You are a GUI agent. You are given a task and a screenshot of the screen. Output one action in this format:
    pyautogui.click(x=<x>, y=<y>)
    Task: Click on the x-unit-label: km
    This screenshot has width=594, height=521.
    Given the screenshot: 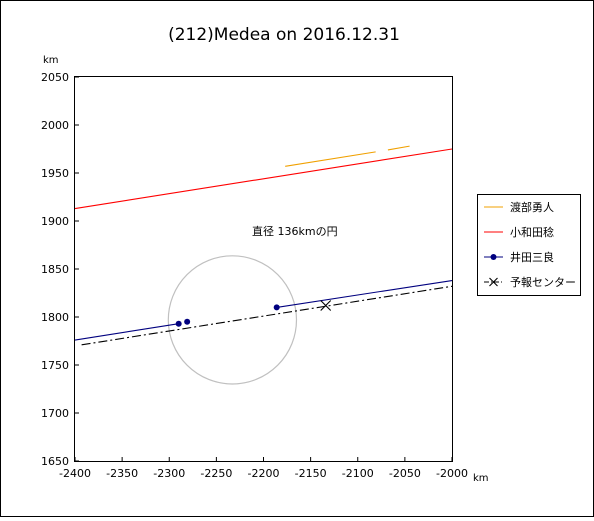 What is the action you would take?
    pyautogui.click(x=481, y=478)
    